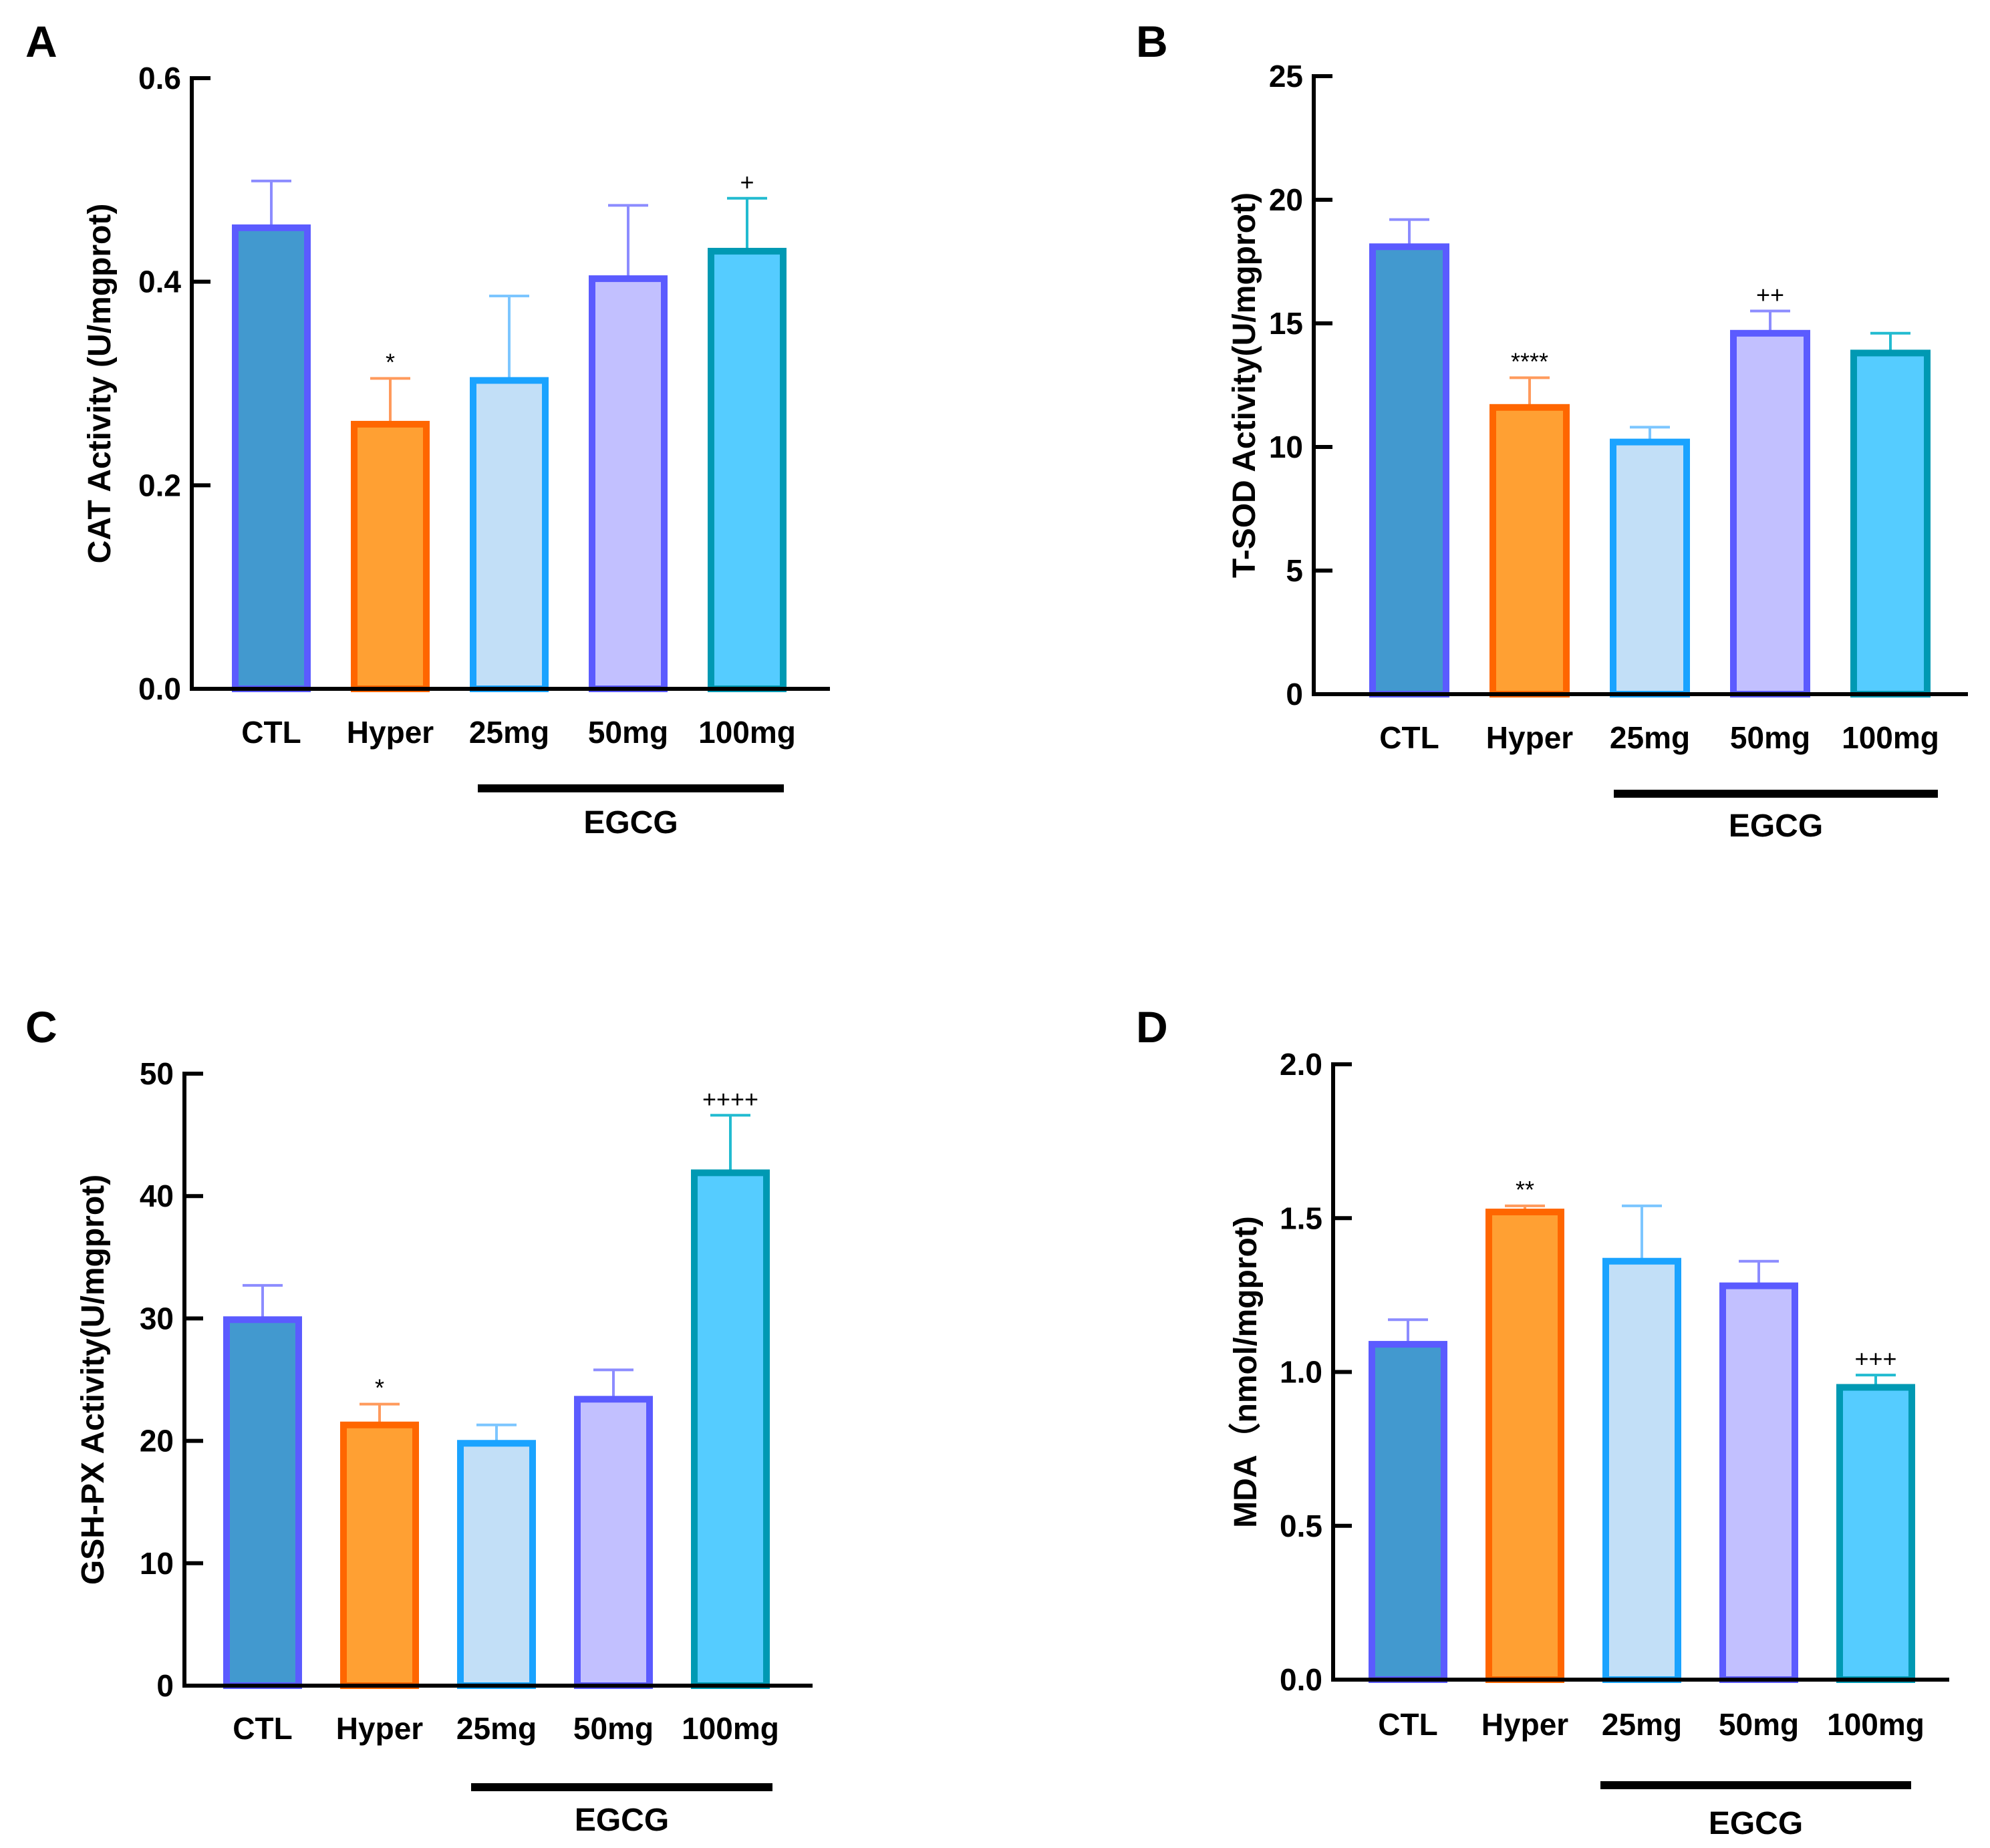  I want to click on significance-label: ++, so click(1770, 295).